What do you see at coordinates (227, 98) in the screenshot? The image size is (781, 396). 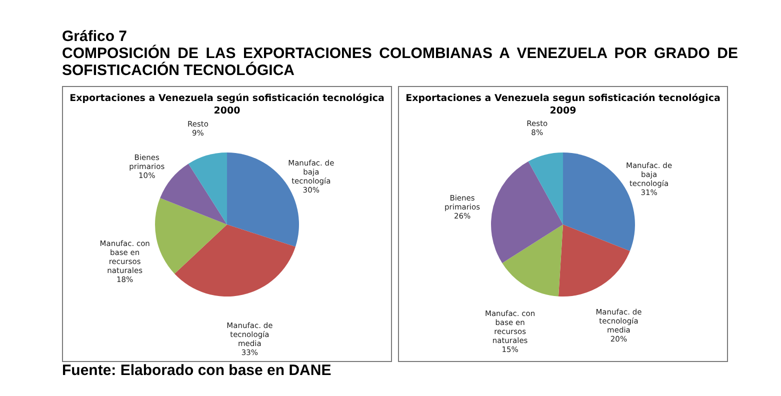 I see `chart-title: Exportaciones a Venezuela según sofisticación tecnológica` at bounding box center [227, 98].